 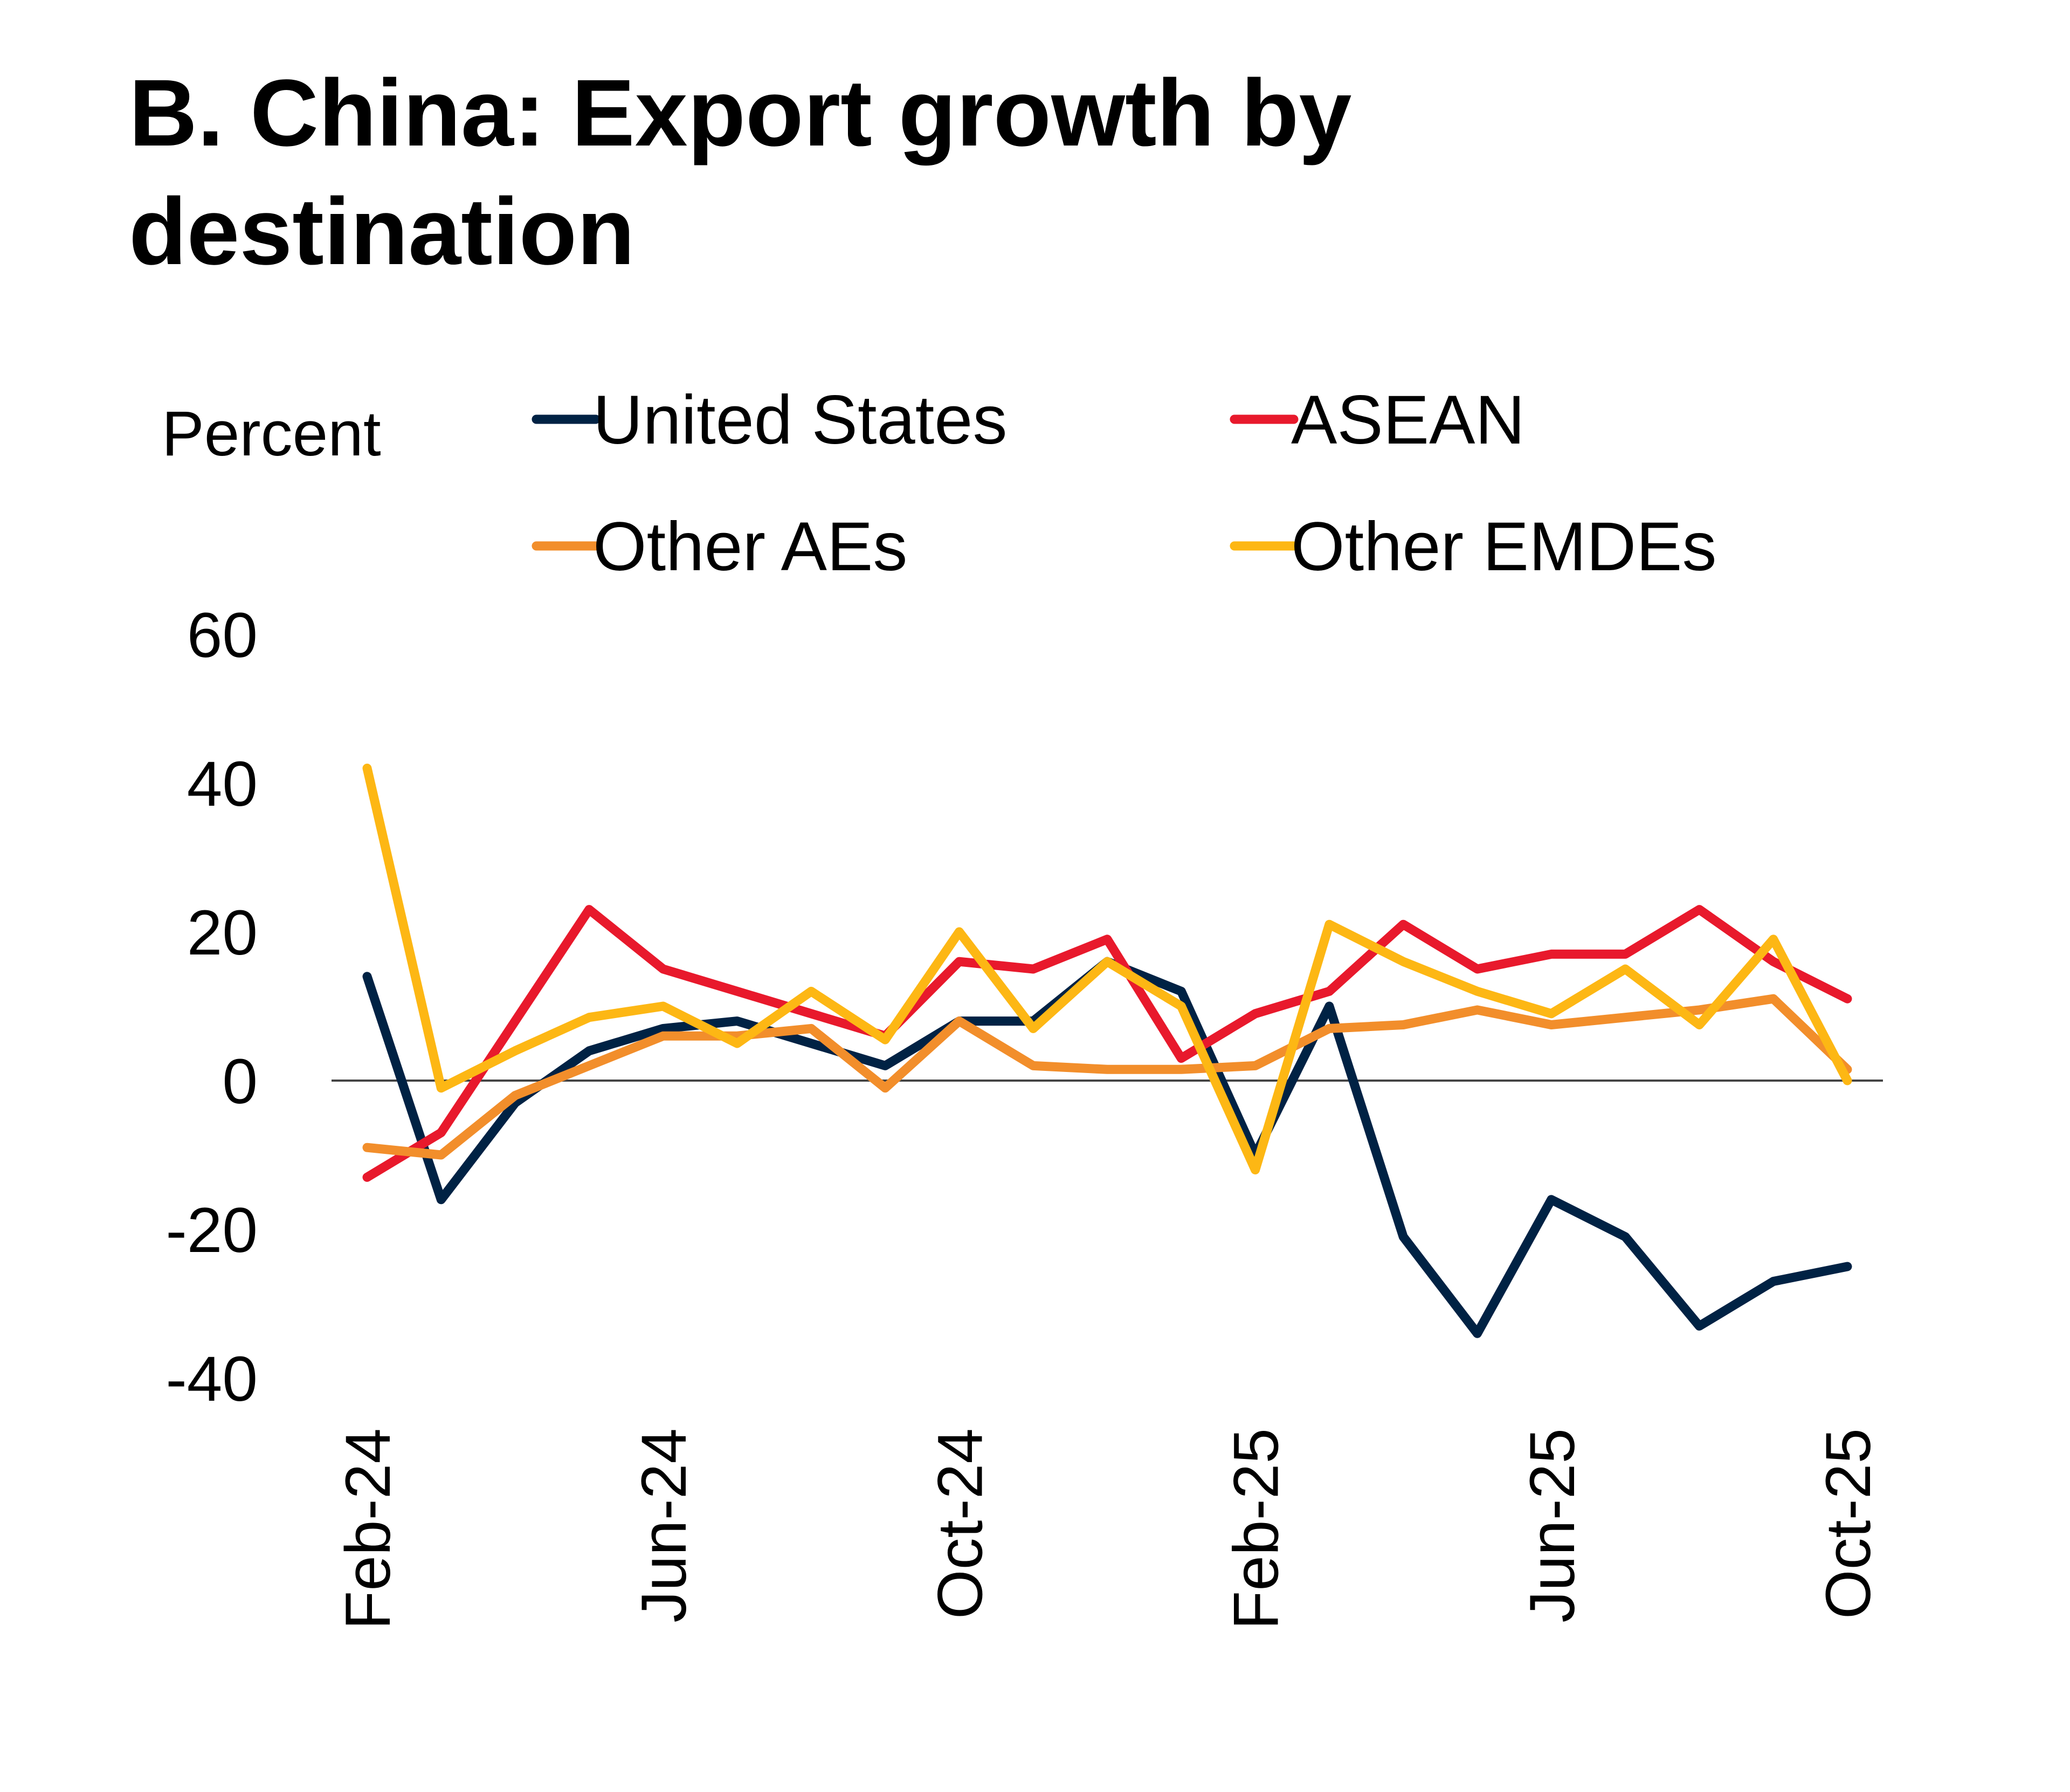 I want to click on y-tick-label: 60, so click(x=222, y=635).